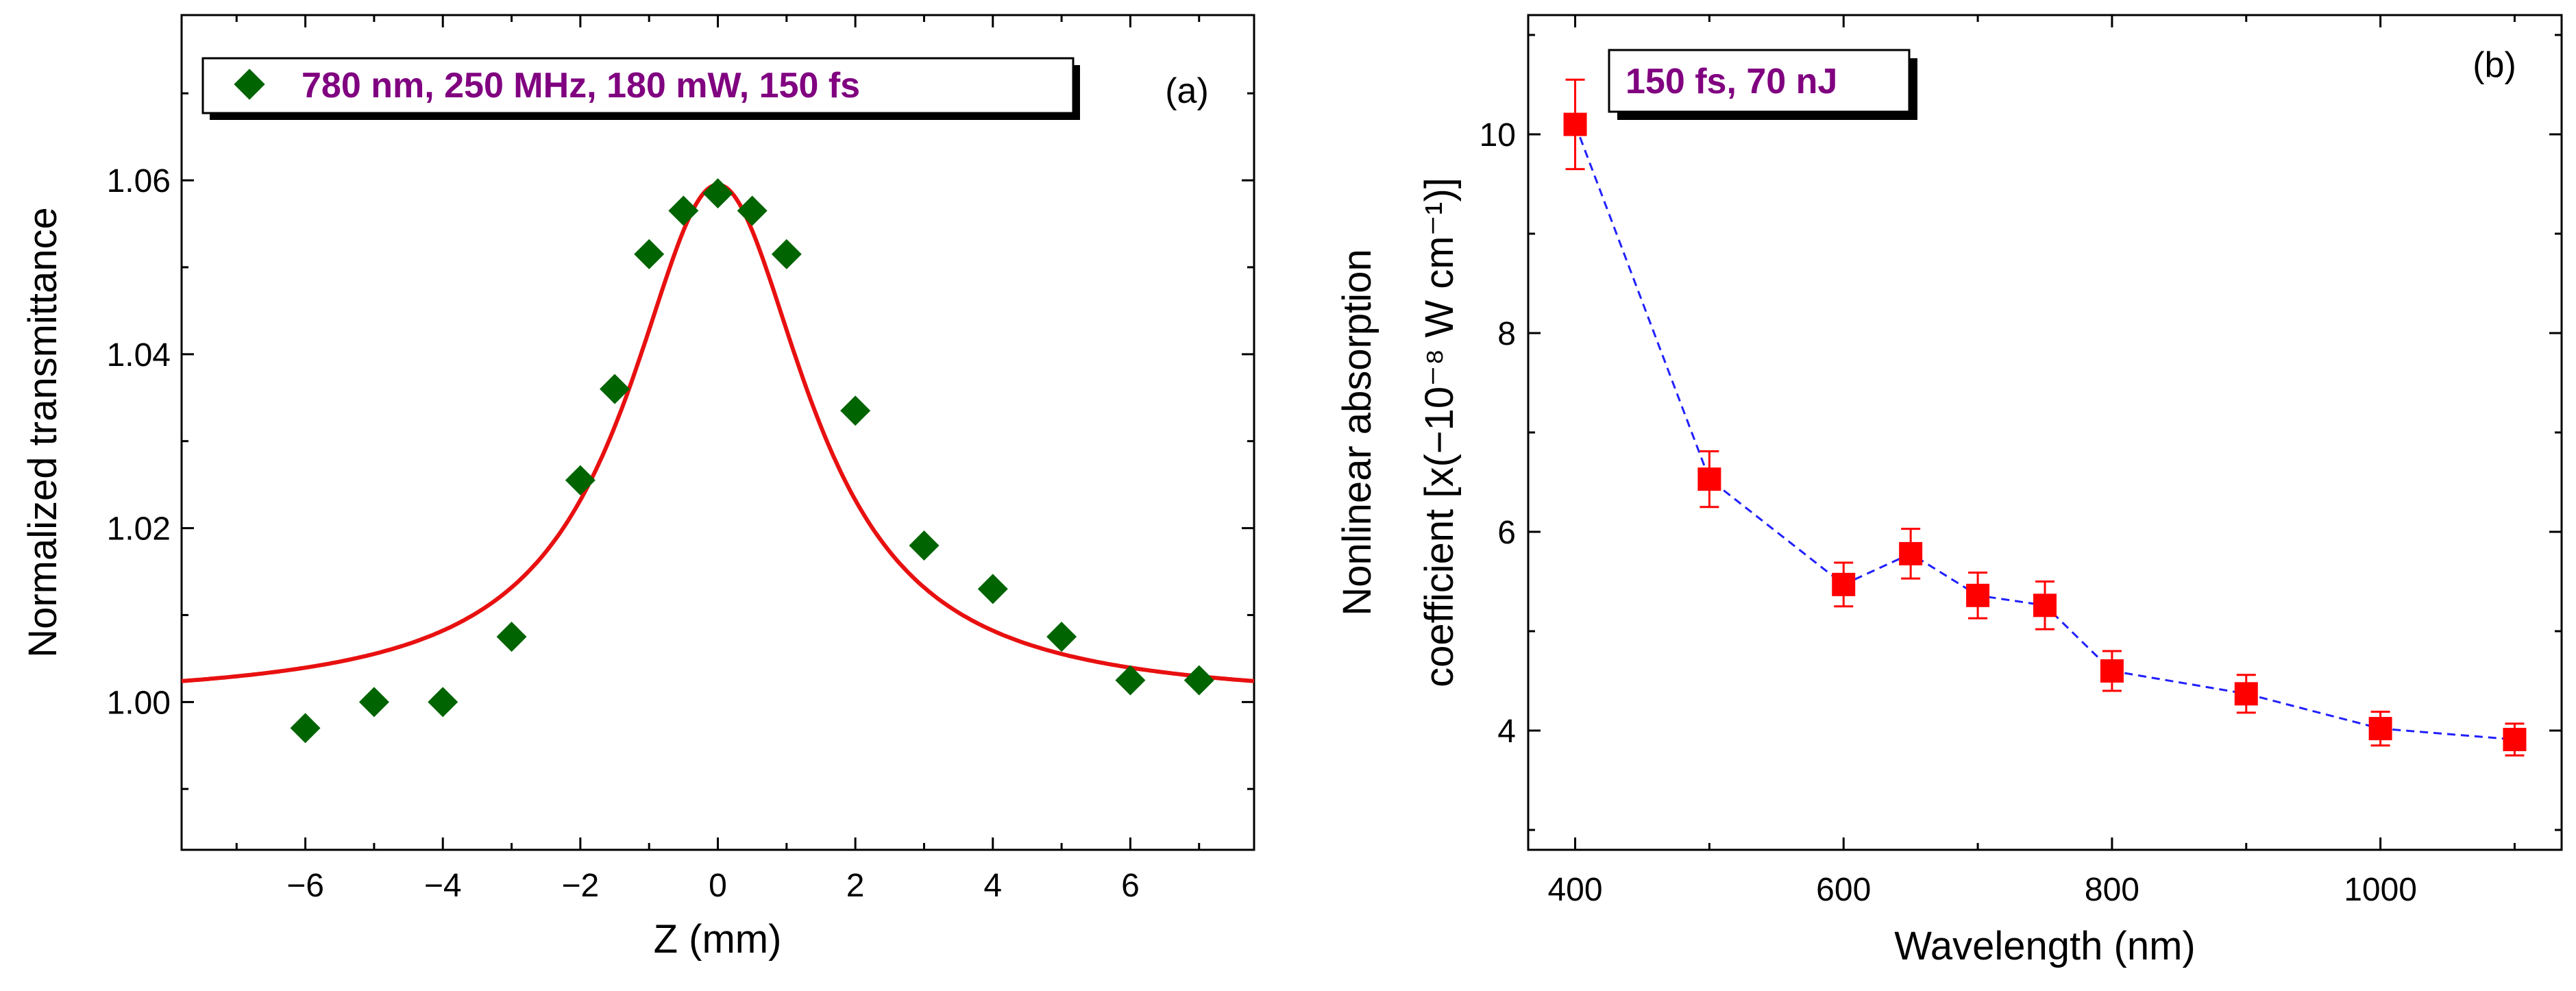 The width and height of the screenshot is (2576, 991). I want to click on y-tick-label-a: 1.06, so click(139, 181).